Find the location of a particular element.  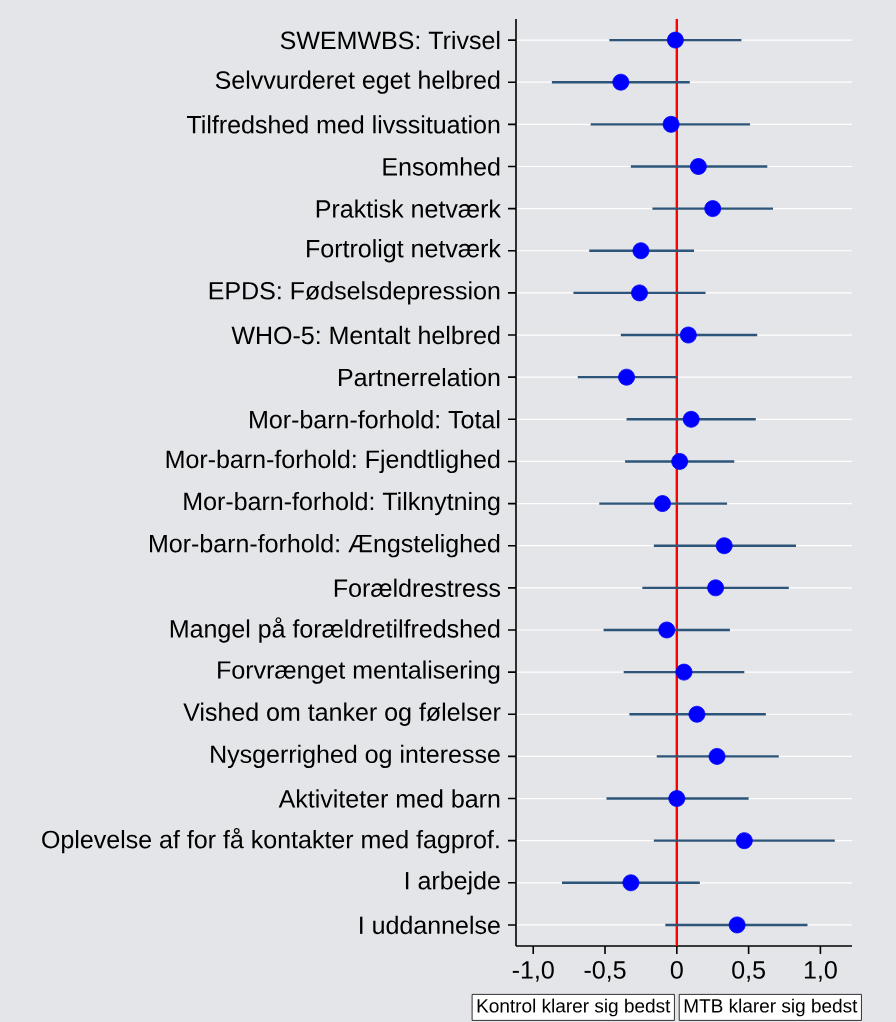

y-tick-label: Mor-barn-forhold: Tilknytning is located at coordinates (342, 503).